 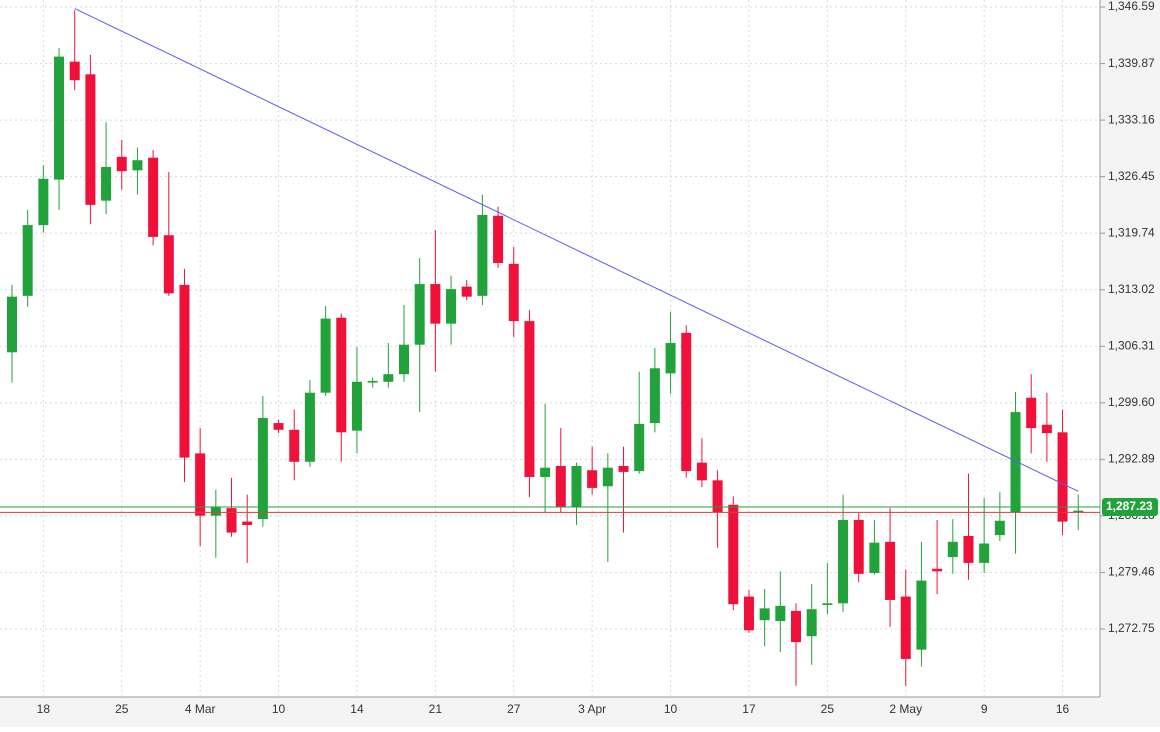 I want to click on y-axis-panel, so click(x=1130, y=363).